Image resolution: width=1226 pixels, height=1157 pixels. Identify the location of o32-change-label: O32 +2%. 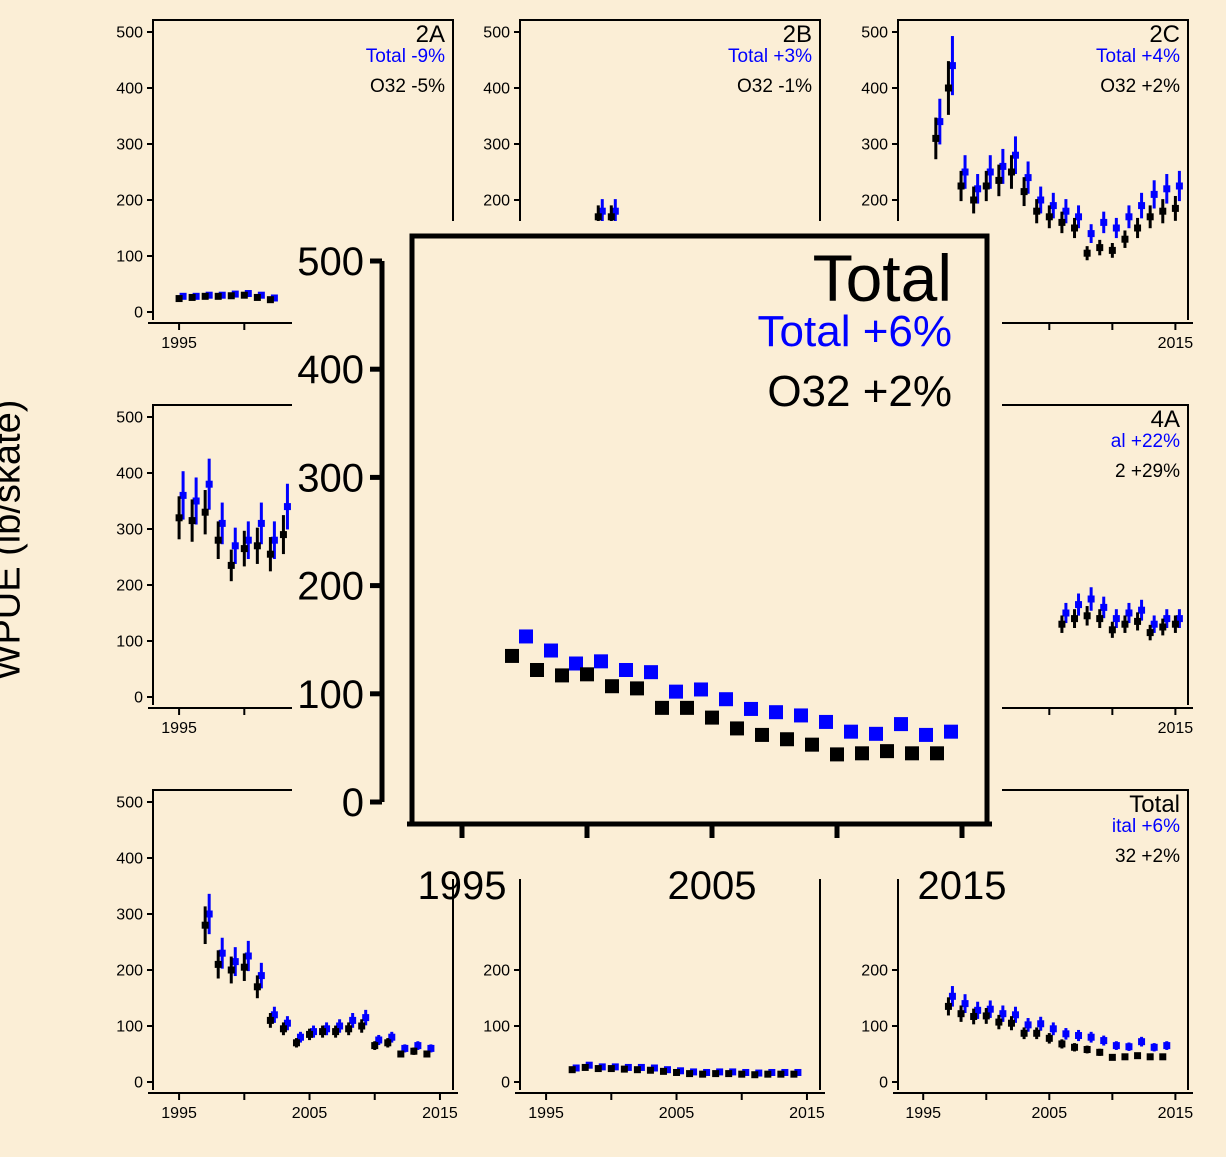
(1140, 86).